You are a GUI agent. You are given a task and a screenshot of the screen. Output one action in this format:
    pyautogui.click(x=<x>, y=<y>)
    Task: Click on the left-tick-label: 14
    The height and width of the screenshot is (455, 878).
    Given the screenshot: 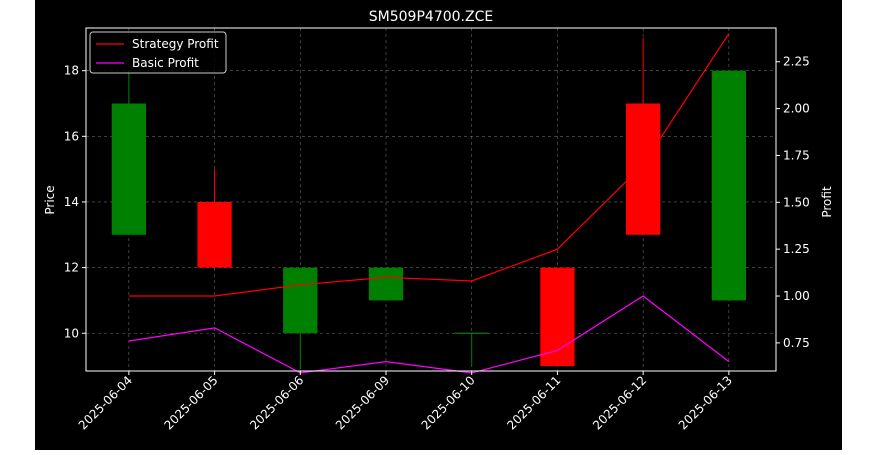 What is the action you would take?
    pyautogui.click(x=71, y=202)
    